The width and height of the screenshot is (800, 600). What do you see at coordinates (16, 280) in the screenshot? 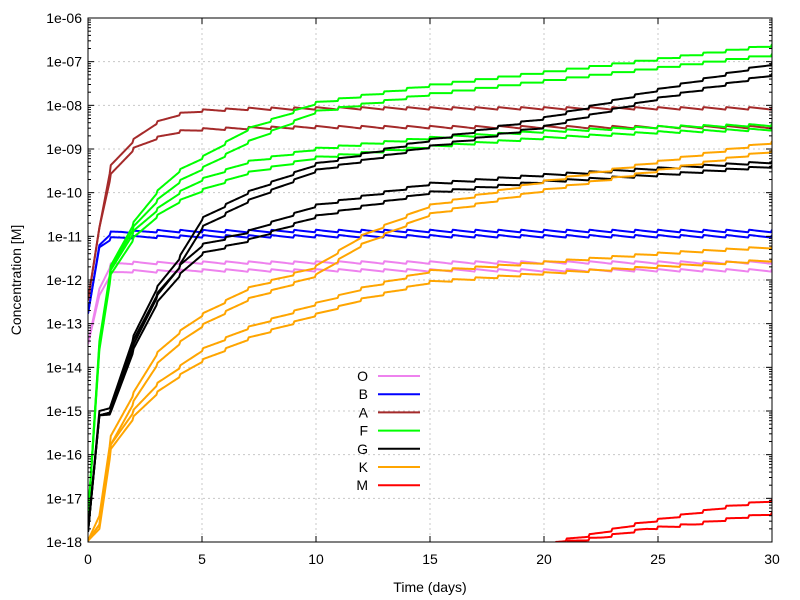
I see `y-axis-title: Concentration [M]` at bounding box center [16, 280].